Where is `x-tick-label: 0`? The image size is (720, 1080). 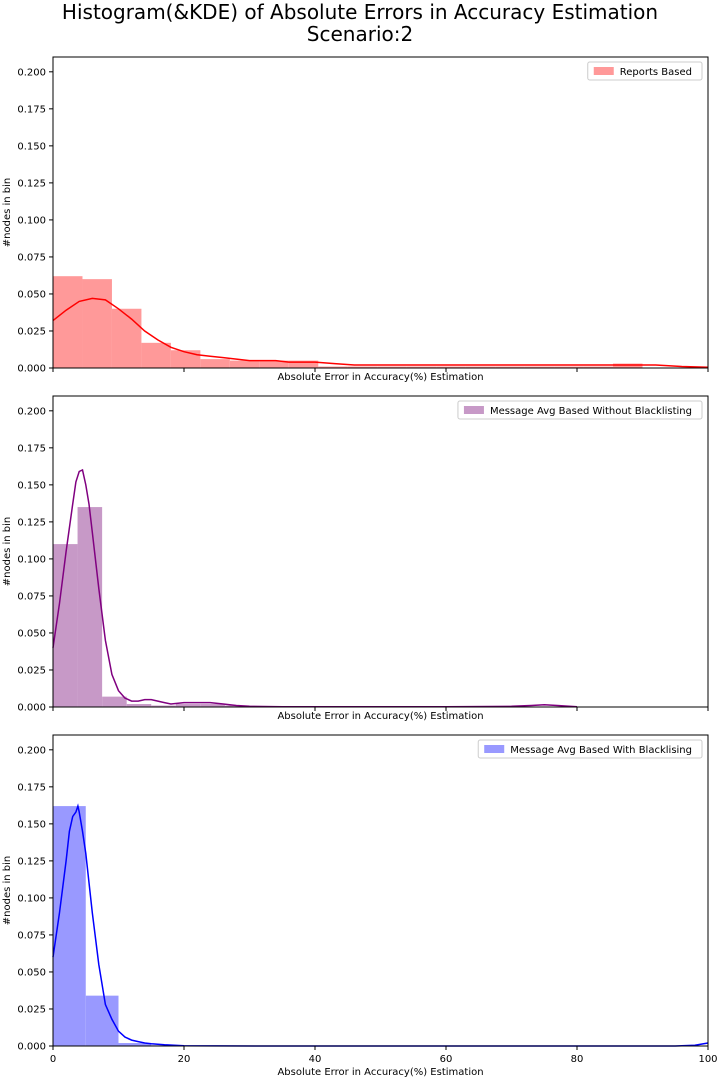
x-tick-label: 0 is located at coordinates (53, 1059).